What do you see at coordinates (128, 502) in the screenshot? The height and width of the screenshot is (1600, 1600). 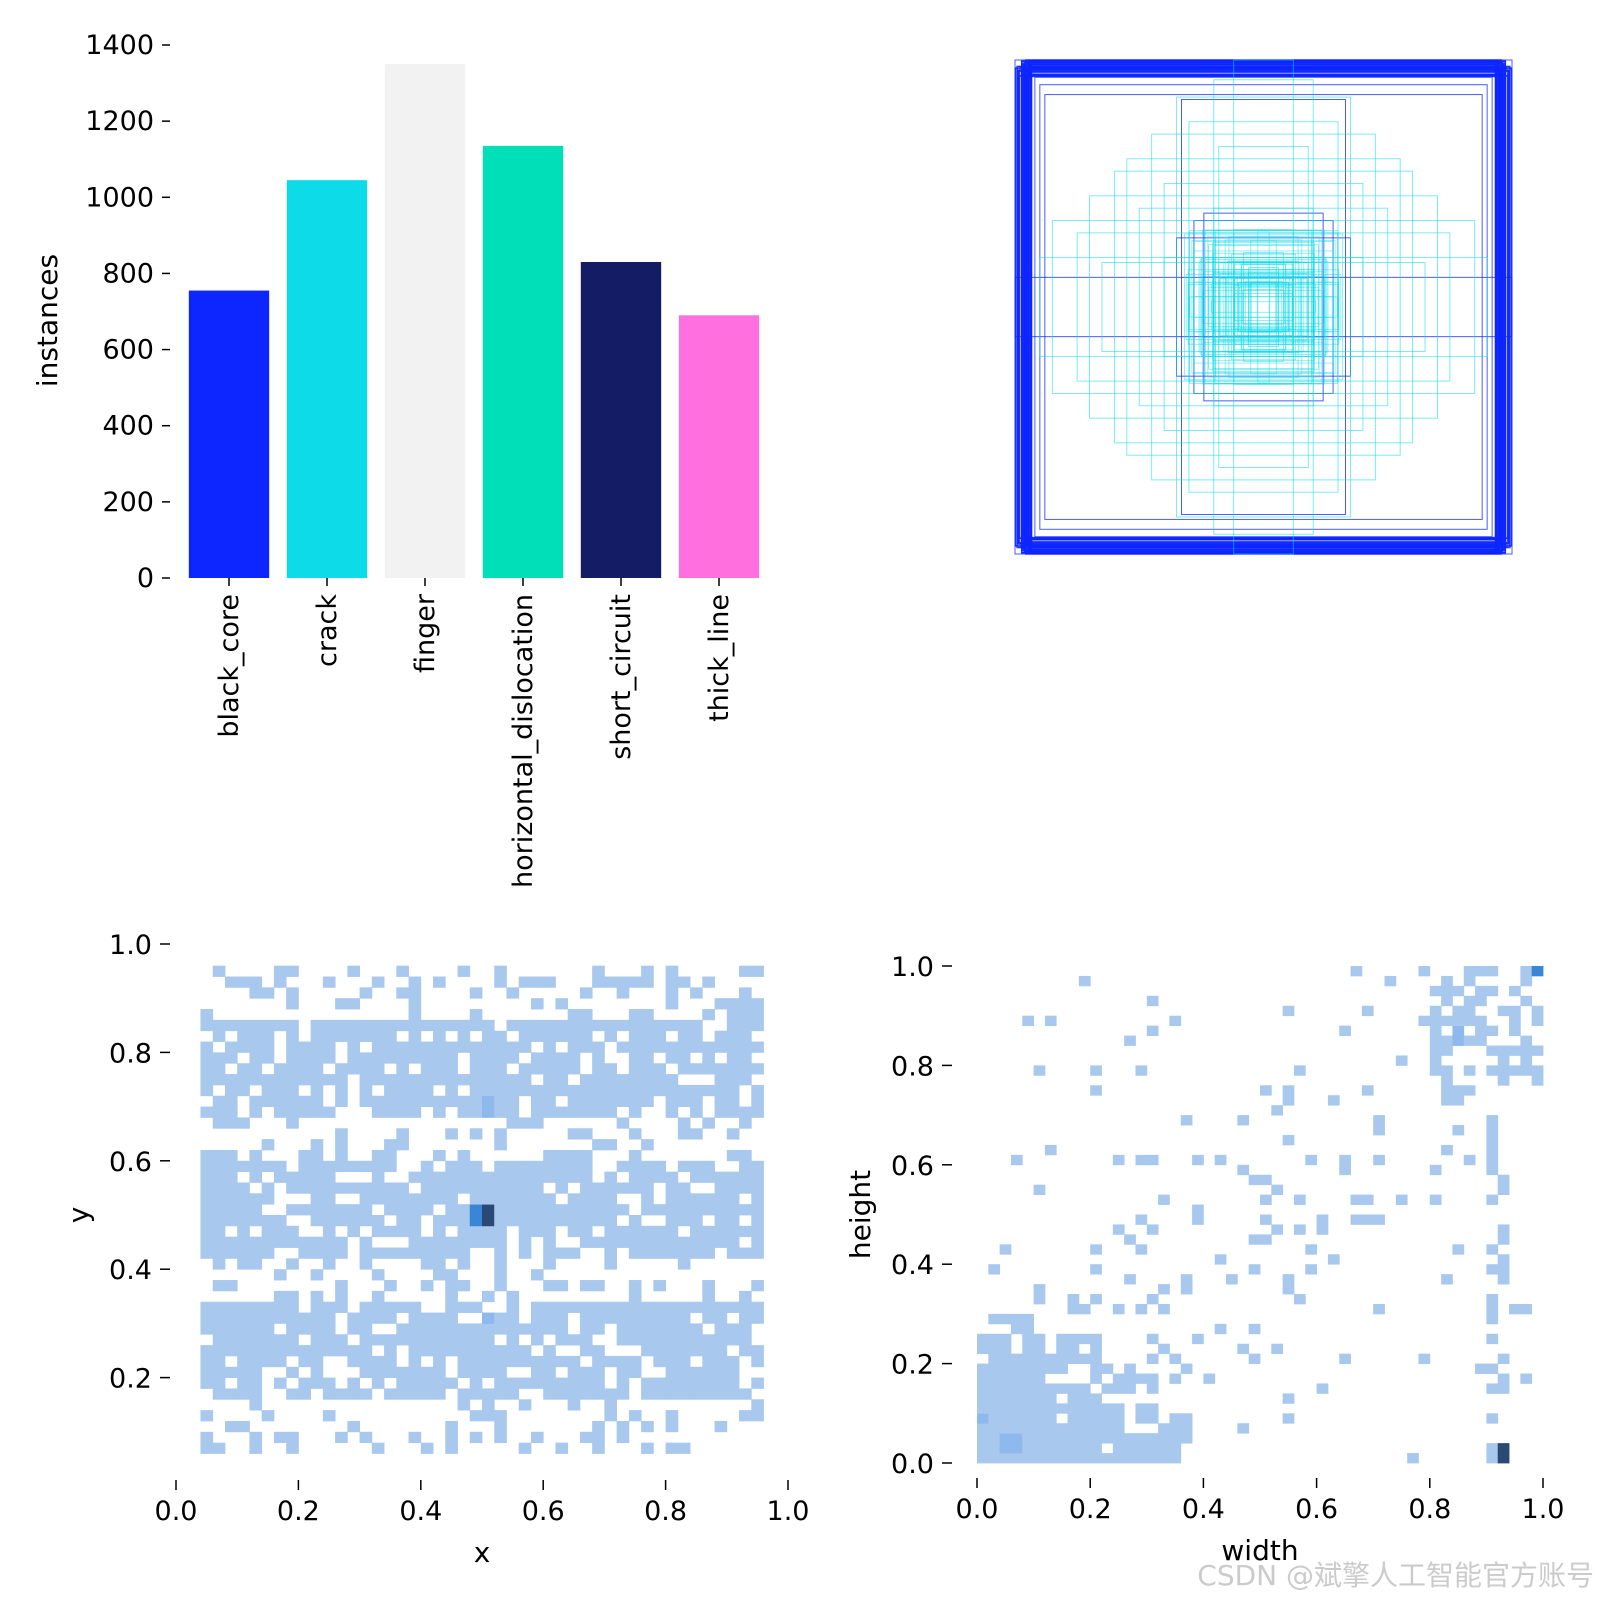 I see `y-tick-label: 200` at bounding box center [128, 502].